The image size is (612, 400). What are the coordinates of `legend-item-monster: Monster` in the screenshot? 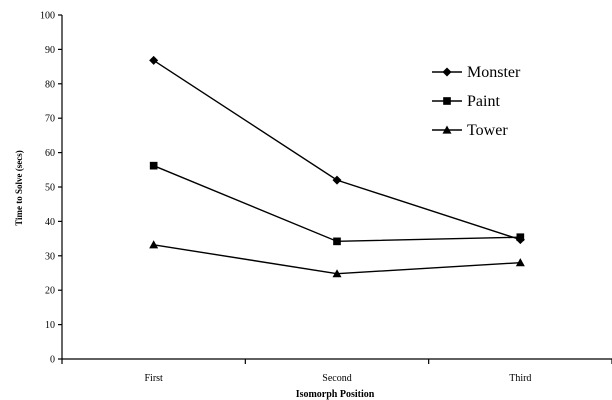 It's located at (476, 72).